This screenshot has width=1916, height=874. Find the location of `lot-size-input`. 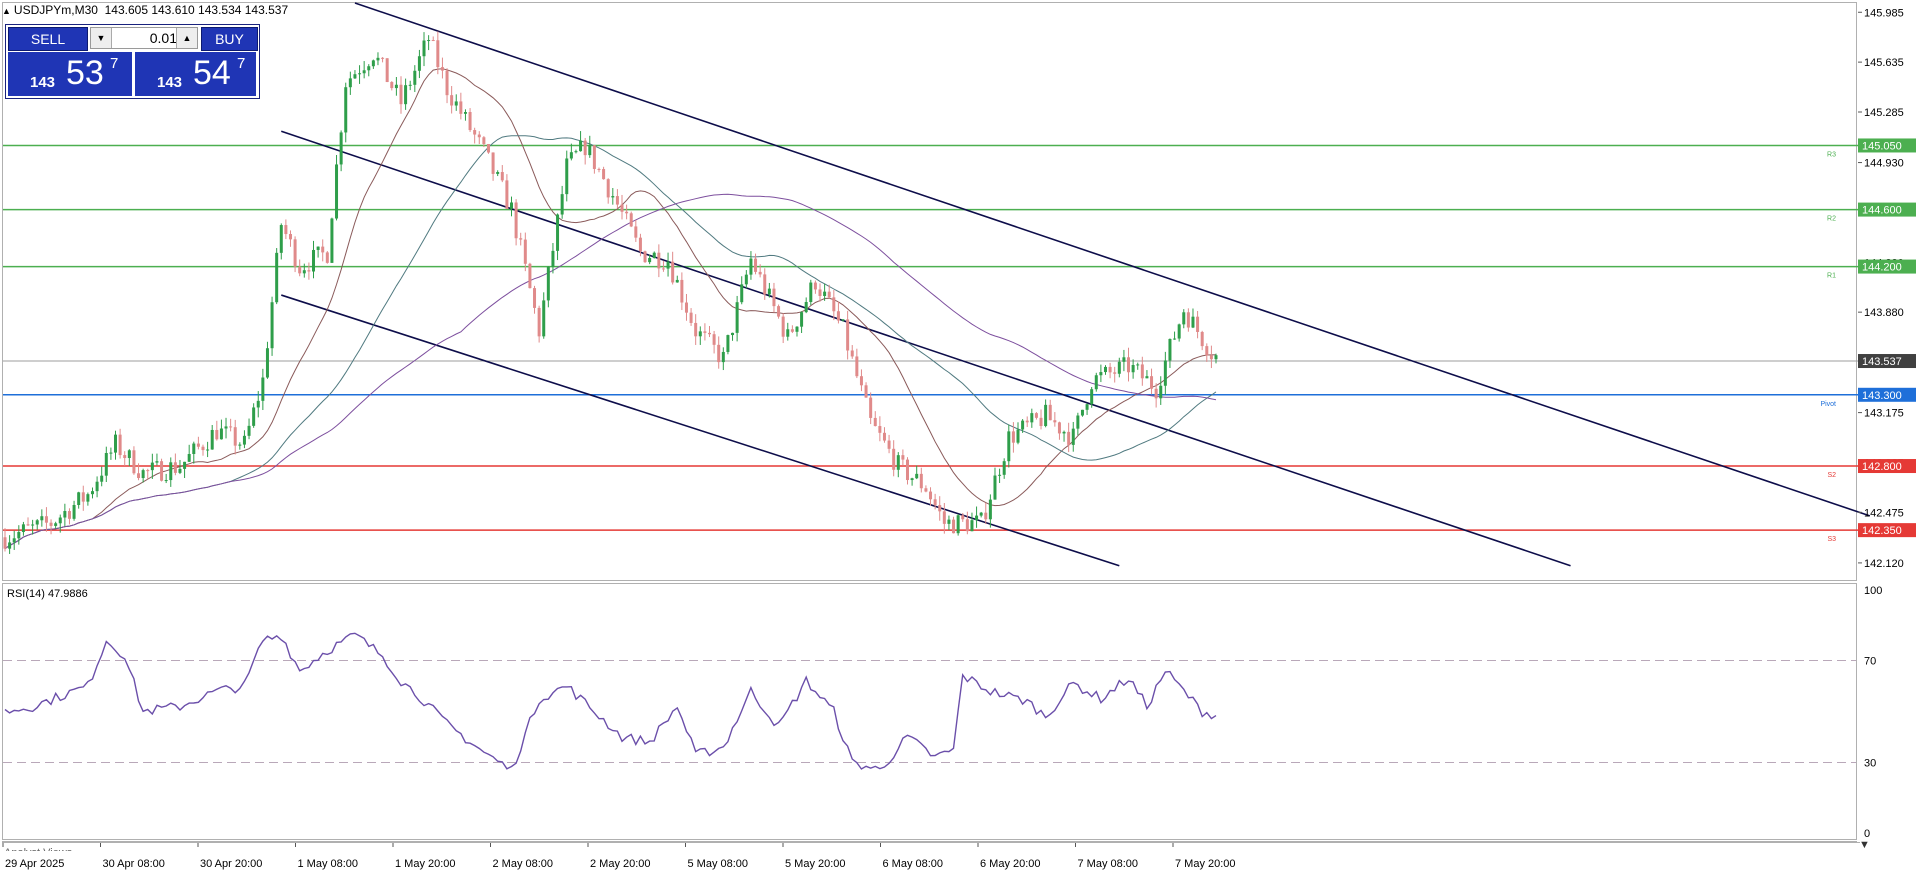

lot-size-input is located at coordinates (146, 38).